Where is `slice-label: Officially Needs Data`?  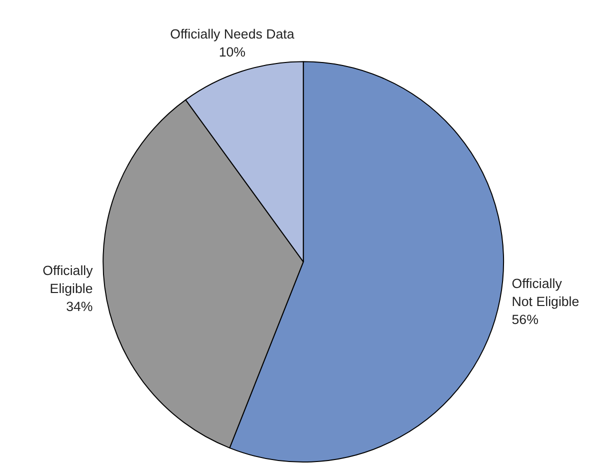 slice-label: Officially Needs Data is located at coordinates (232, 34).